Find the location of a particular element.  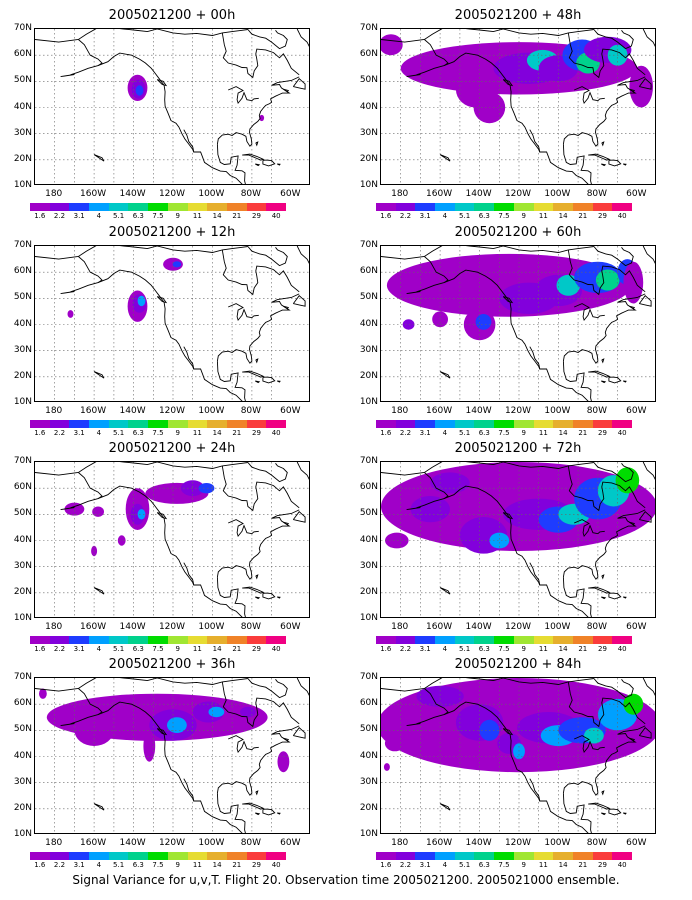

latitude-label: 40N is located at coordinates (368, 755).